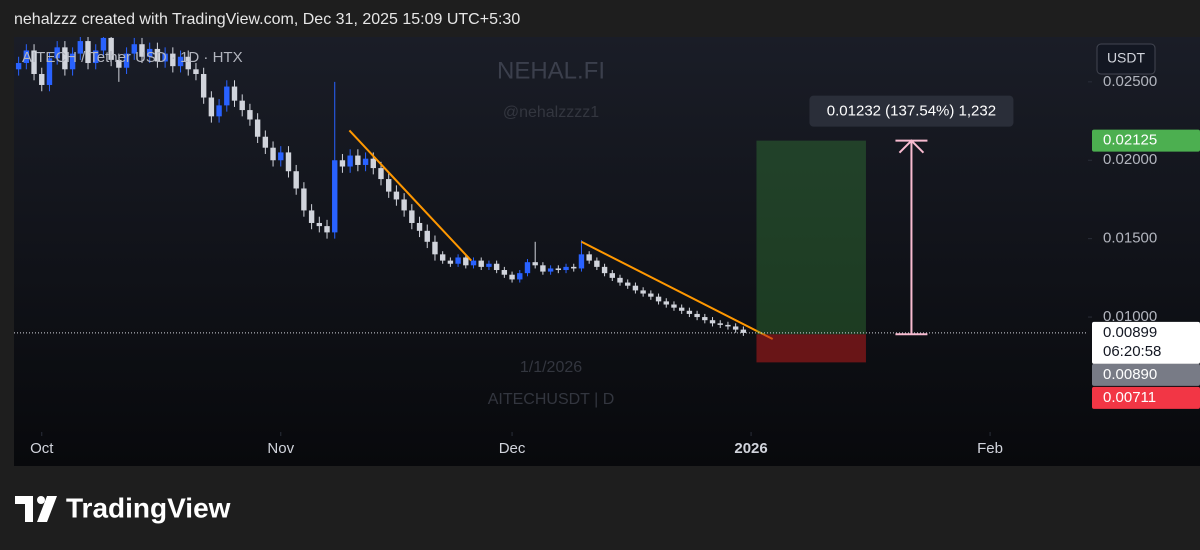 The image size is (1200, 550). I want to click on measure-label: 0.01232 (137.54%) 1,232, so click(911, 111).